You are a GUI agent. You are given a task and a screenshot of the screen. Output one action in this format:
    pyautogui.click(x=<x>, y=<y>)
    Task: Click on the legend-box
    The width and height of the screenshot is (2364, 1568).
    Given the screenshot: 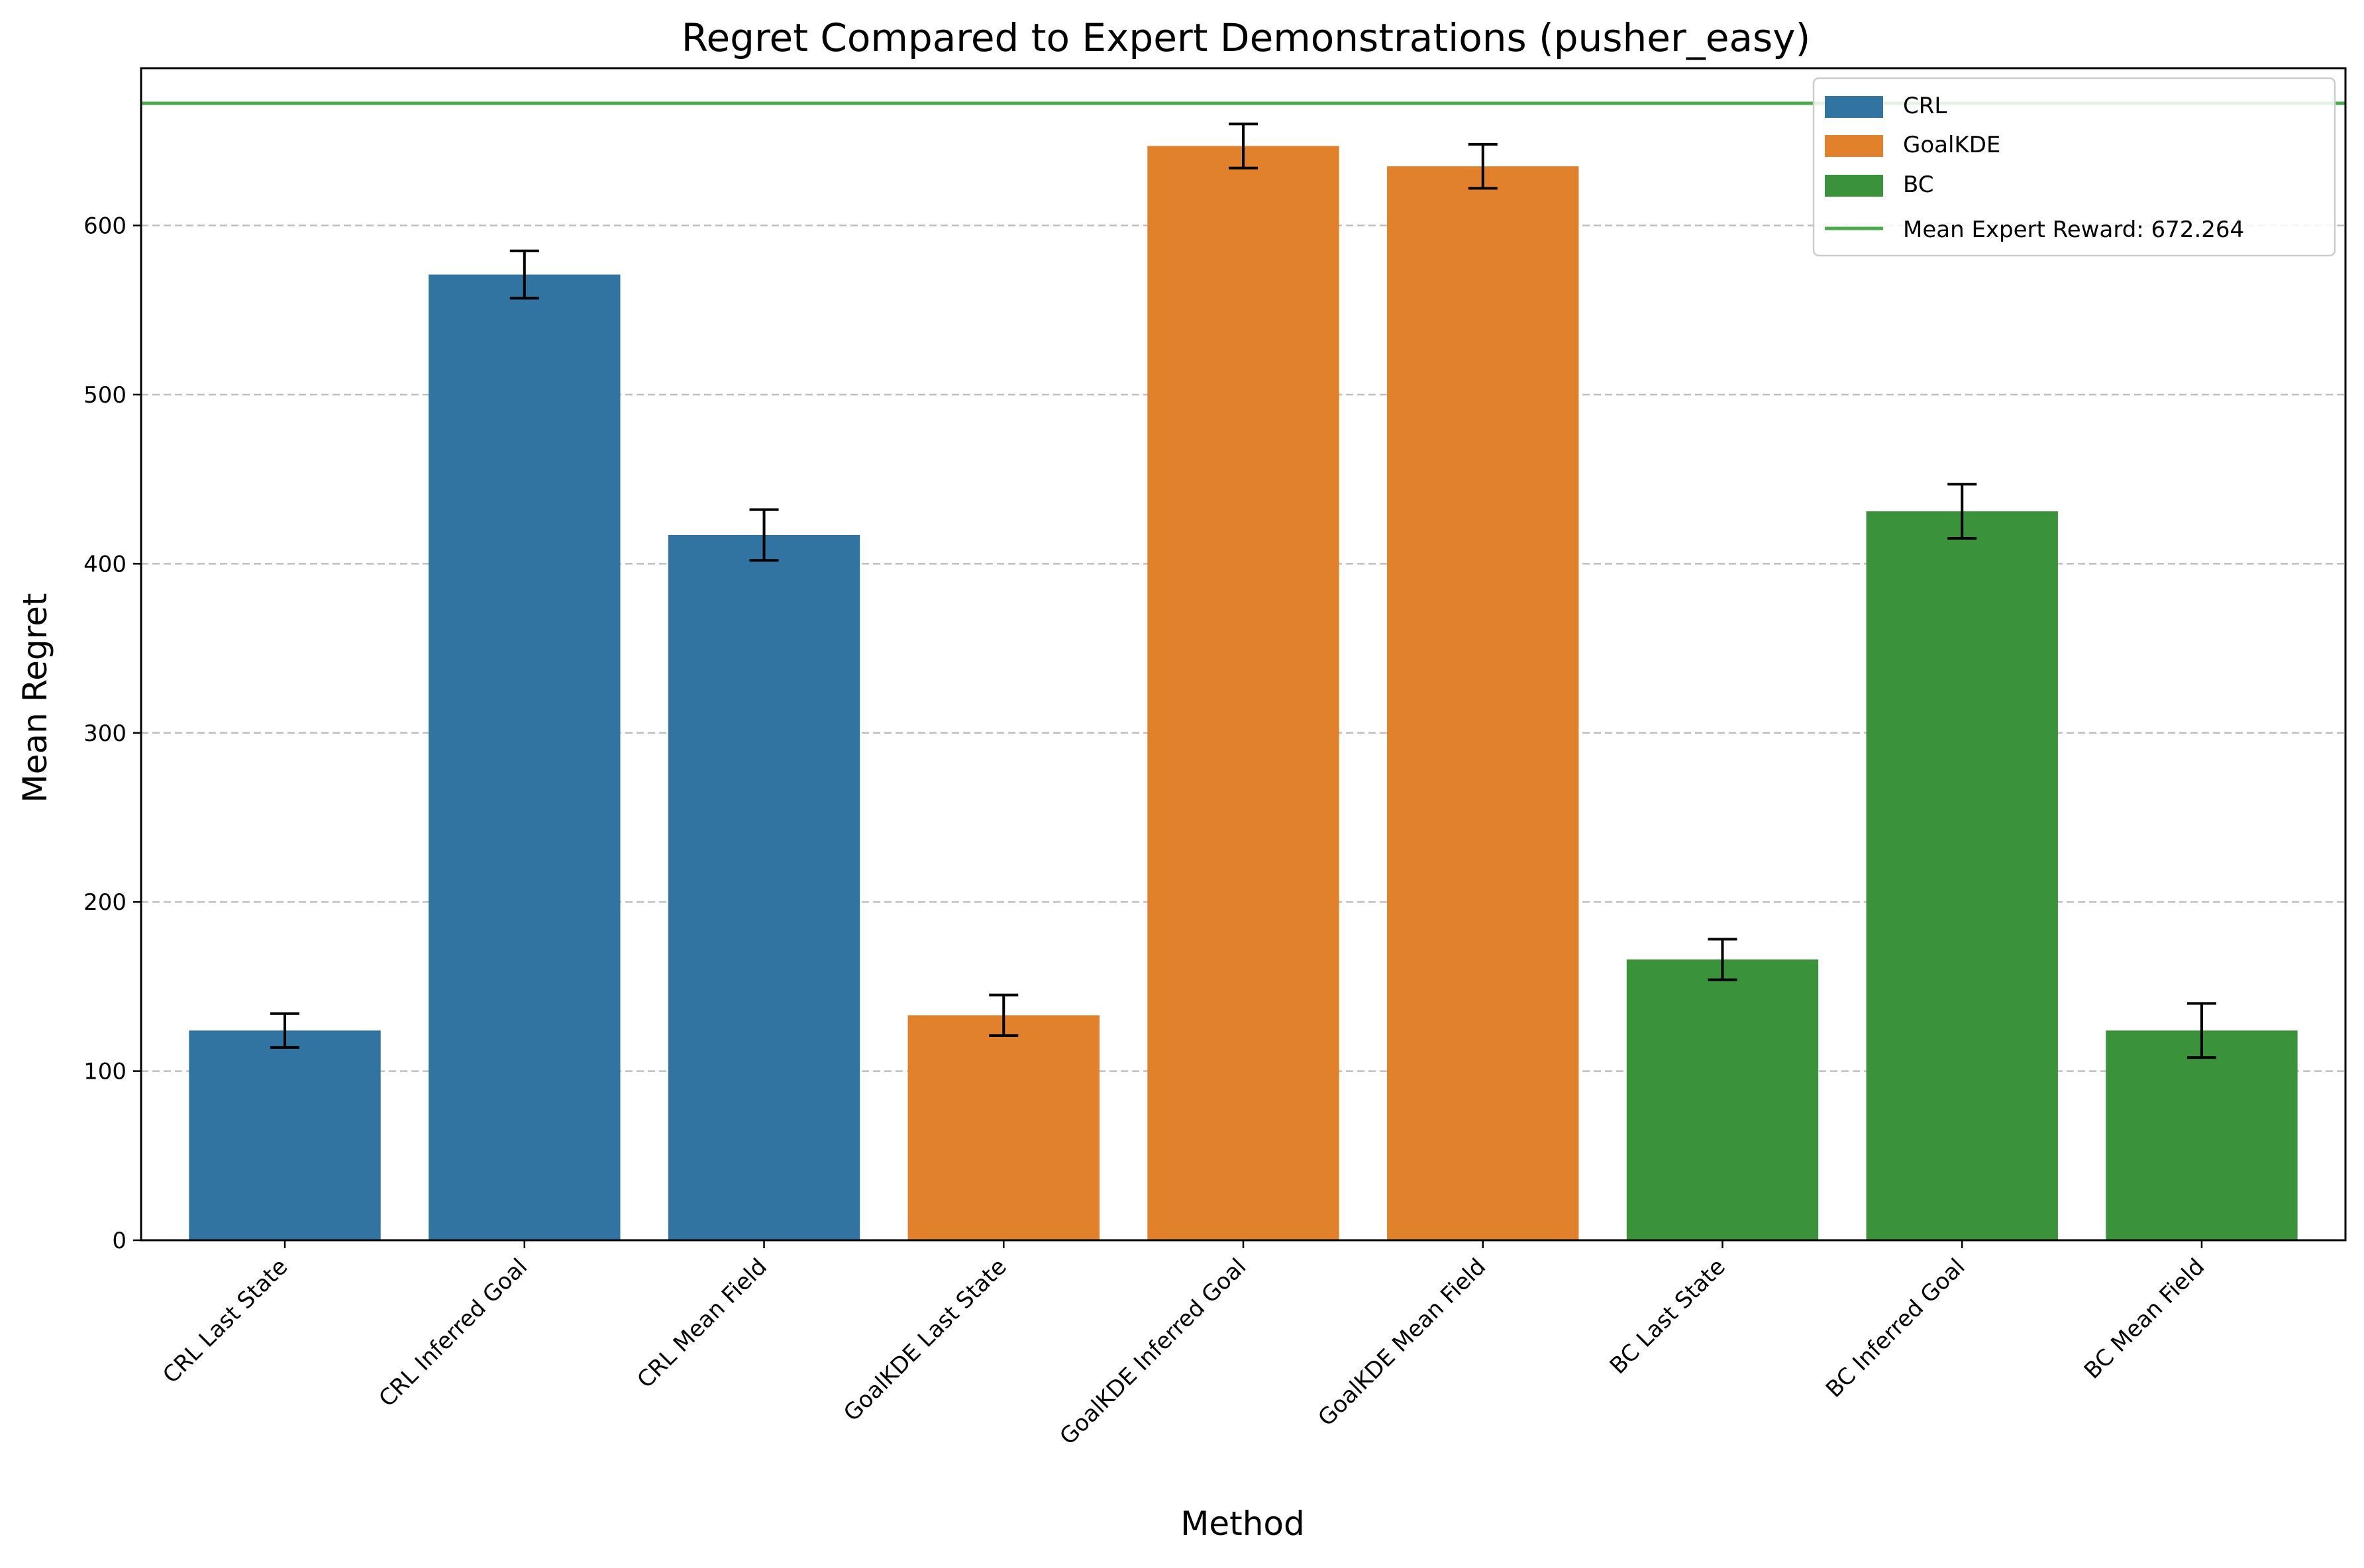 What is the action you would take?
    pyautogui.click(x=2074, y=167)
    